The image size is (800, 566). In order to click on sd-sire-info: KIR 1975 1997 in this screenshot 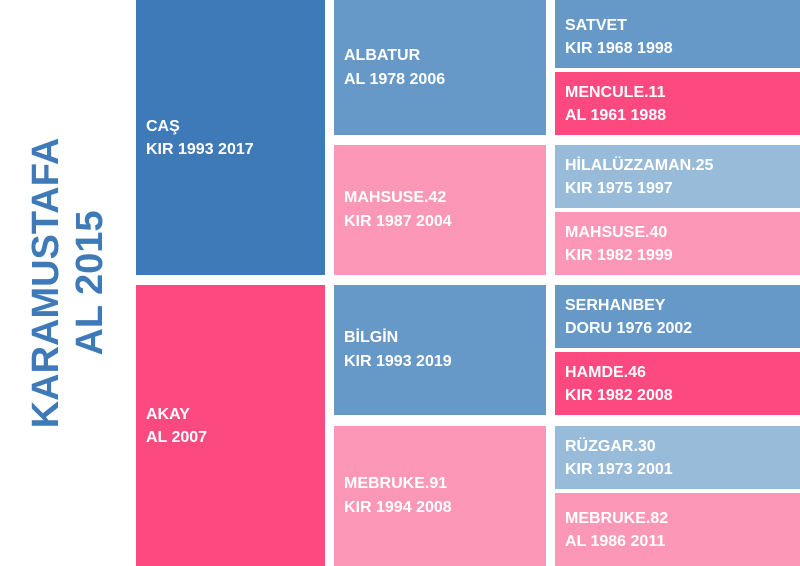, I will do `click(619, 188)`.